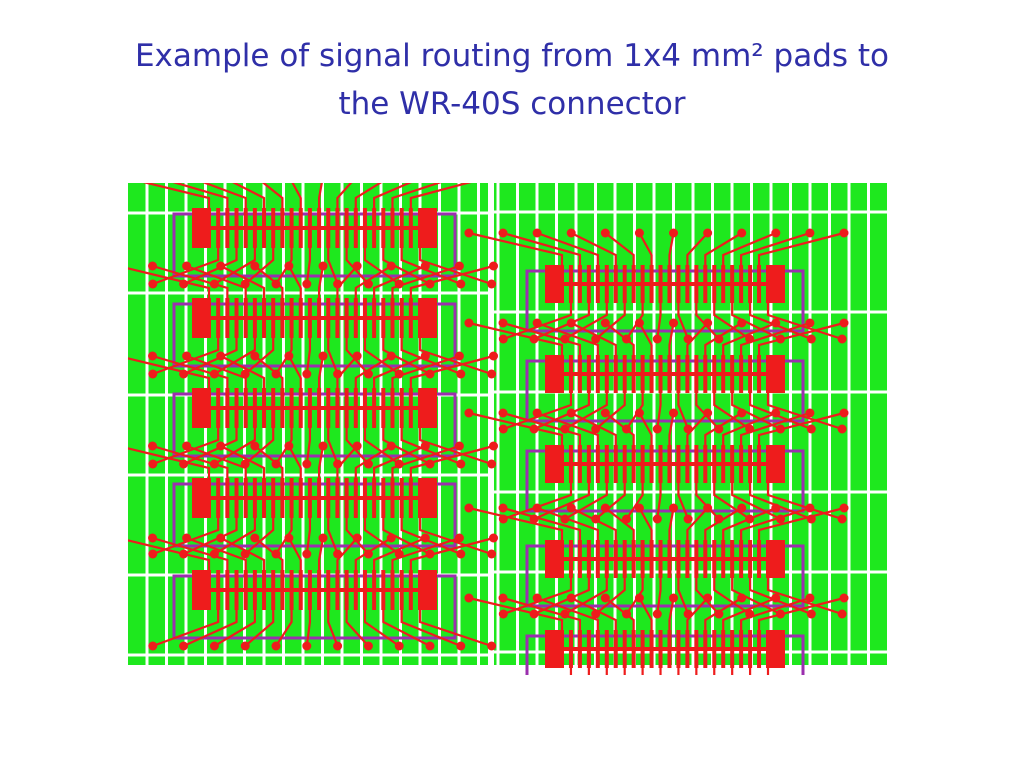  What do you see at coordinates (308, 655) in the screenshot?
I see `grid-row` at bounding box center [308, 655].